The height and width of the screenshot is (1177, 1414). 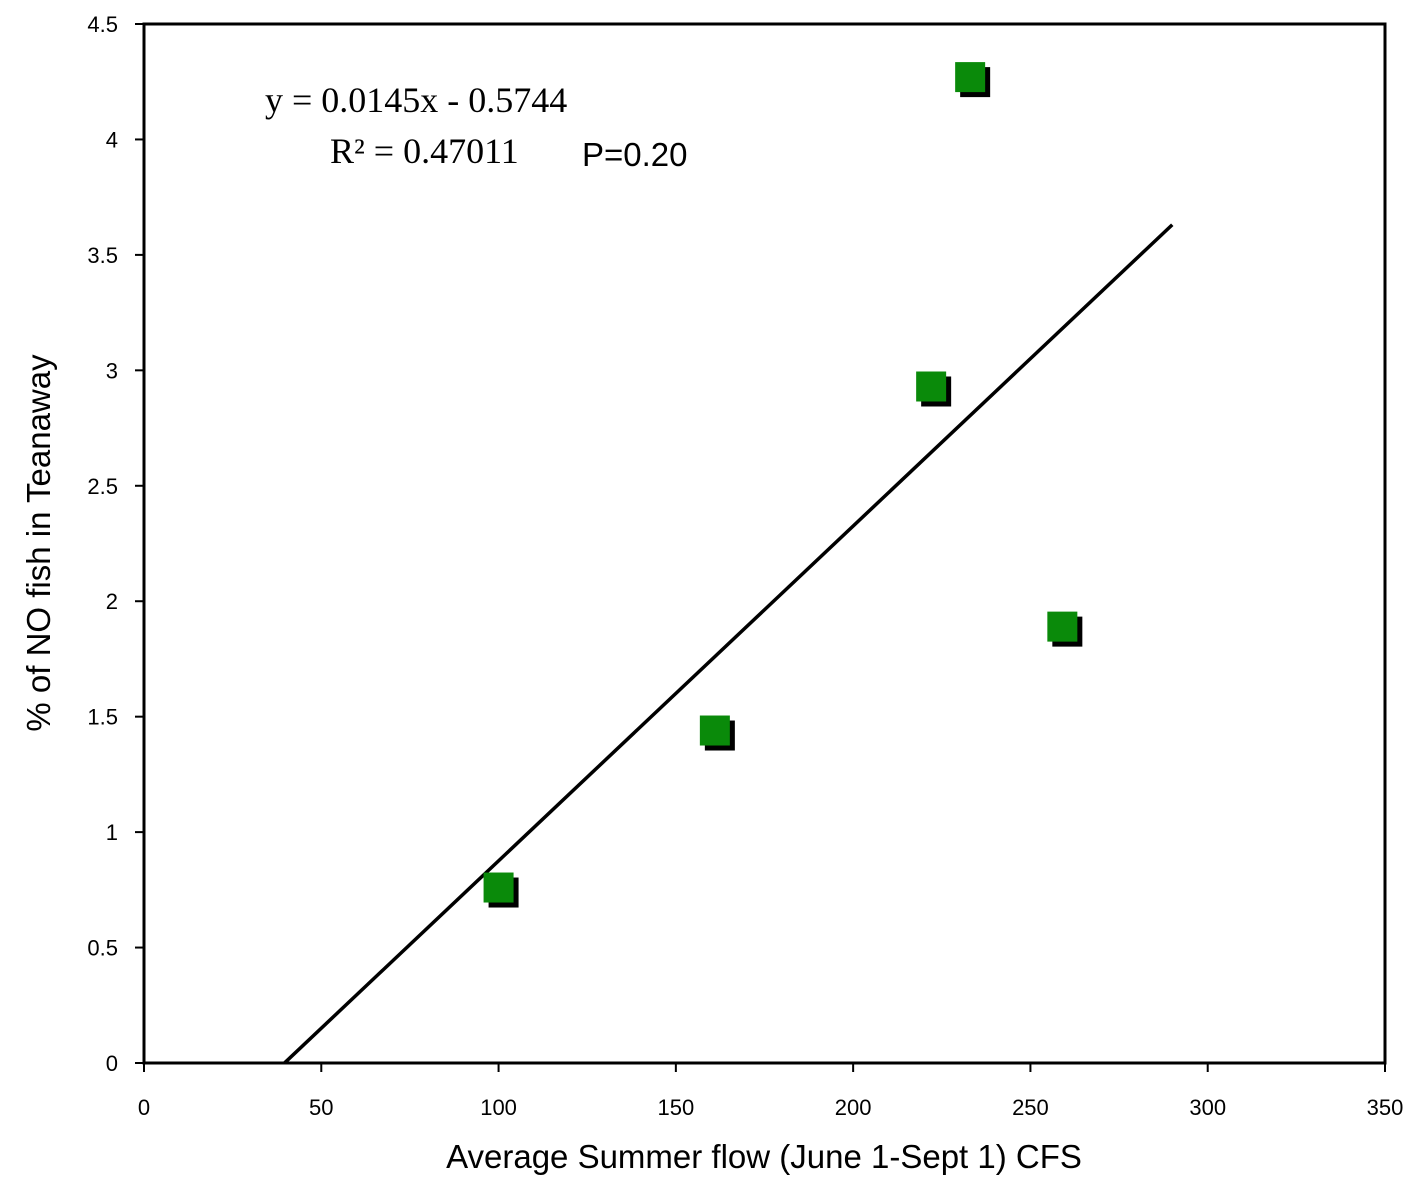 What do you see at coordinates (102, 948) in the screenshot?
I see `y-tick-label: 0.5` at bounding box center [102, 948].